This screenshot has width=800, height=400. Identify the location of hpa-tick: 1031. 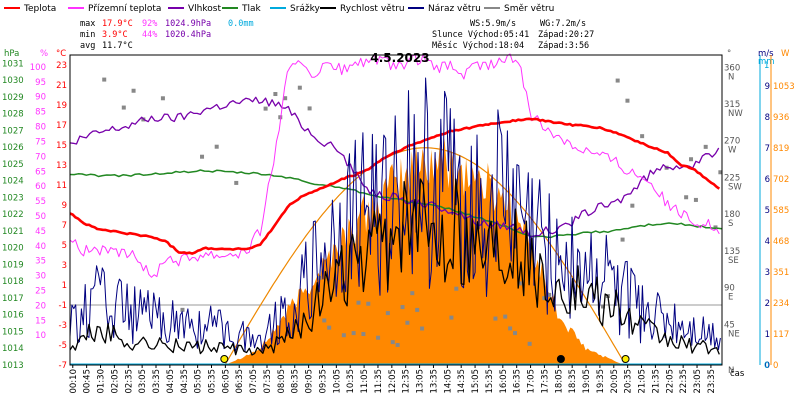
(13, 64).